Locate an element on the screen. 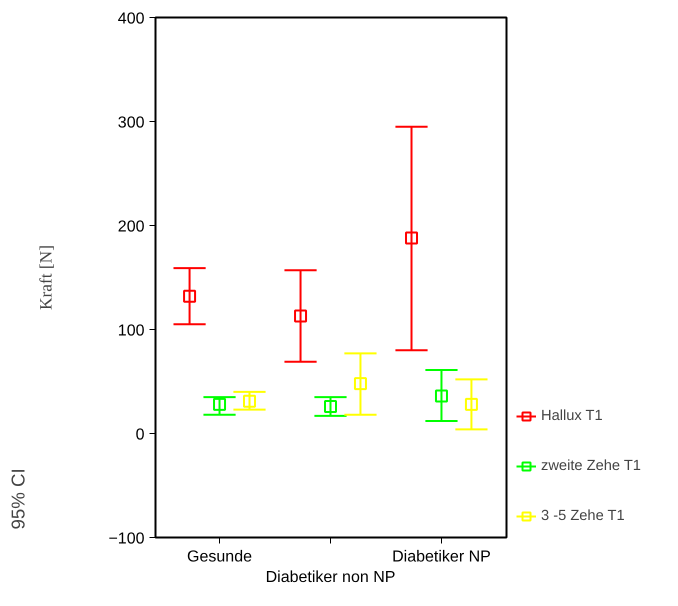 The height and width of the screenshot is (606, 678). y-tick-label: 300 is located at coordinates (131, 123).